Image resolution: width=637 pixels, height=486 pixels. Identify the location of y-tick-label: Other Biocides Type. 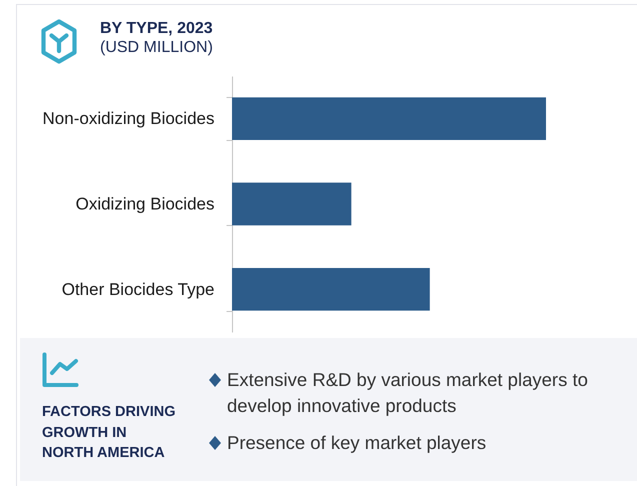
(138, 289).